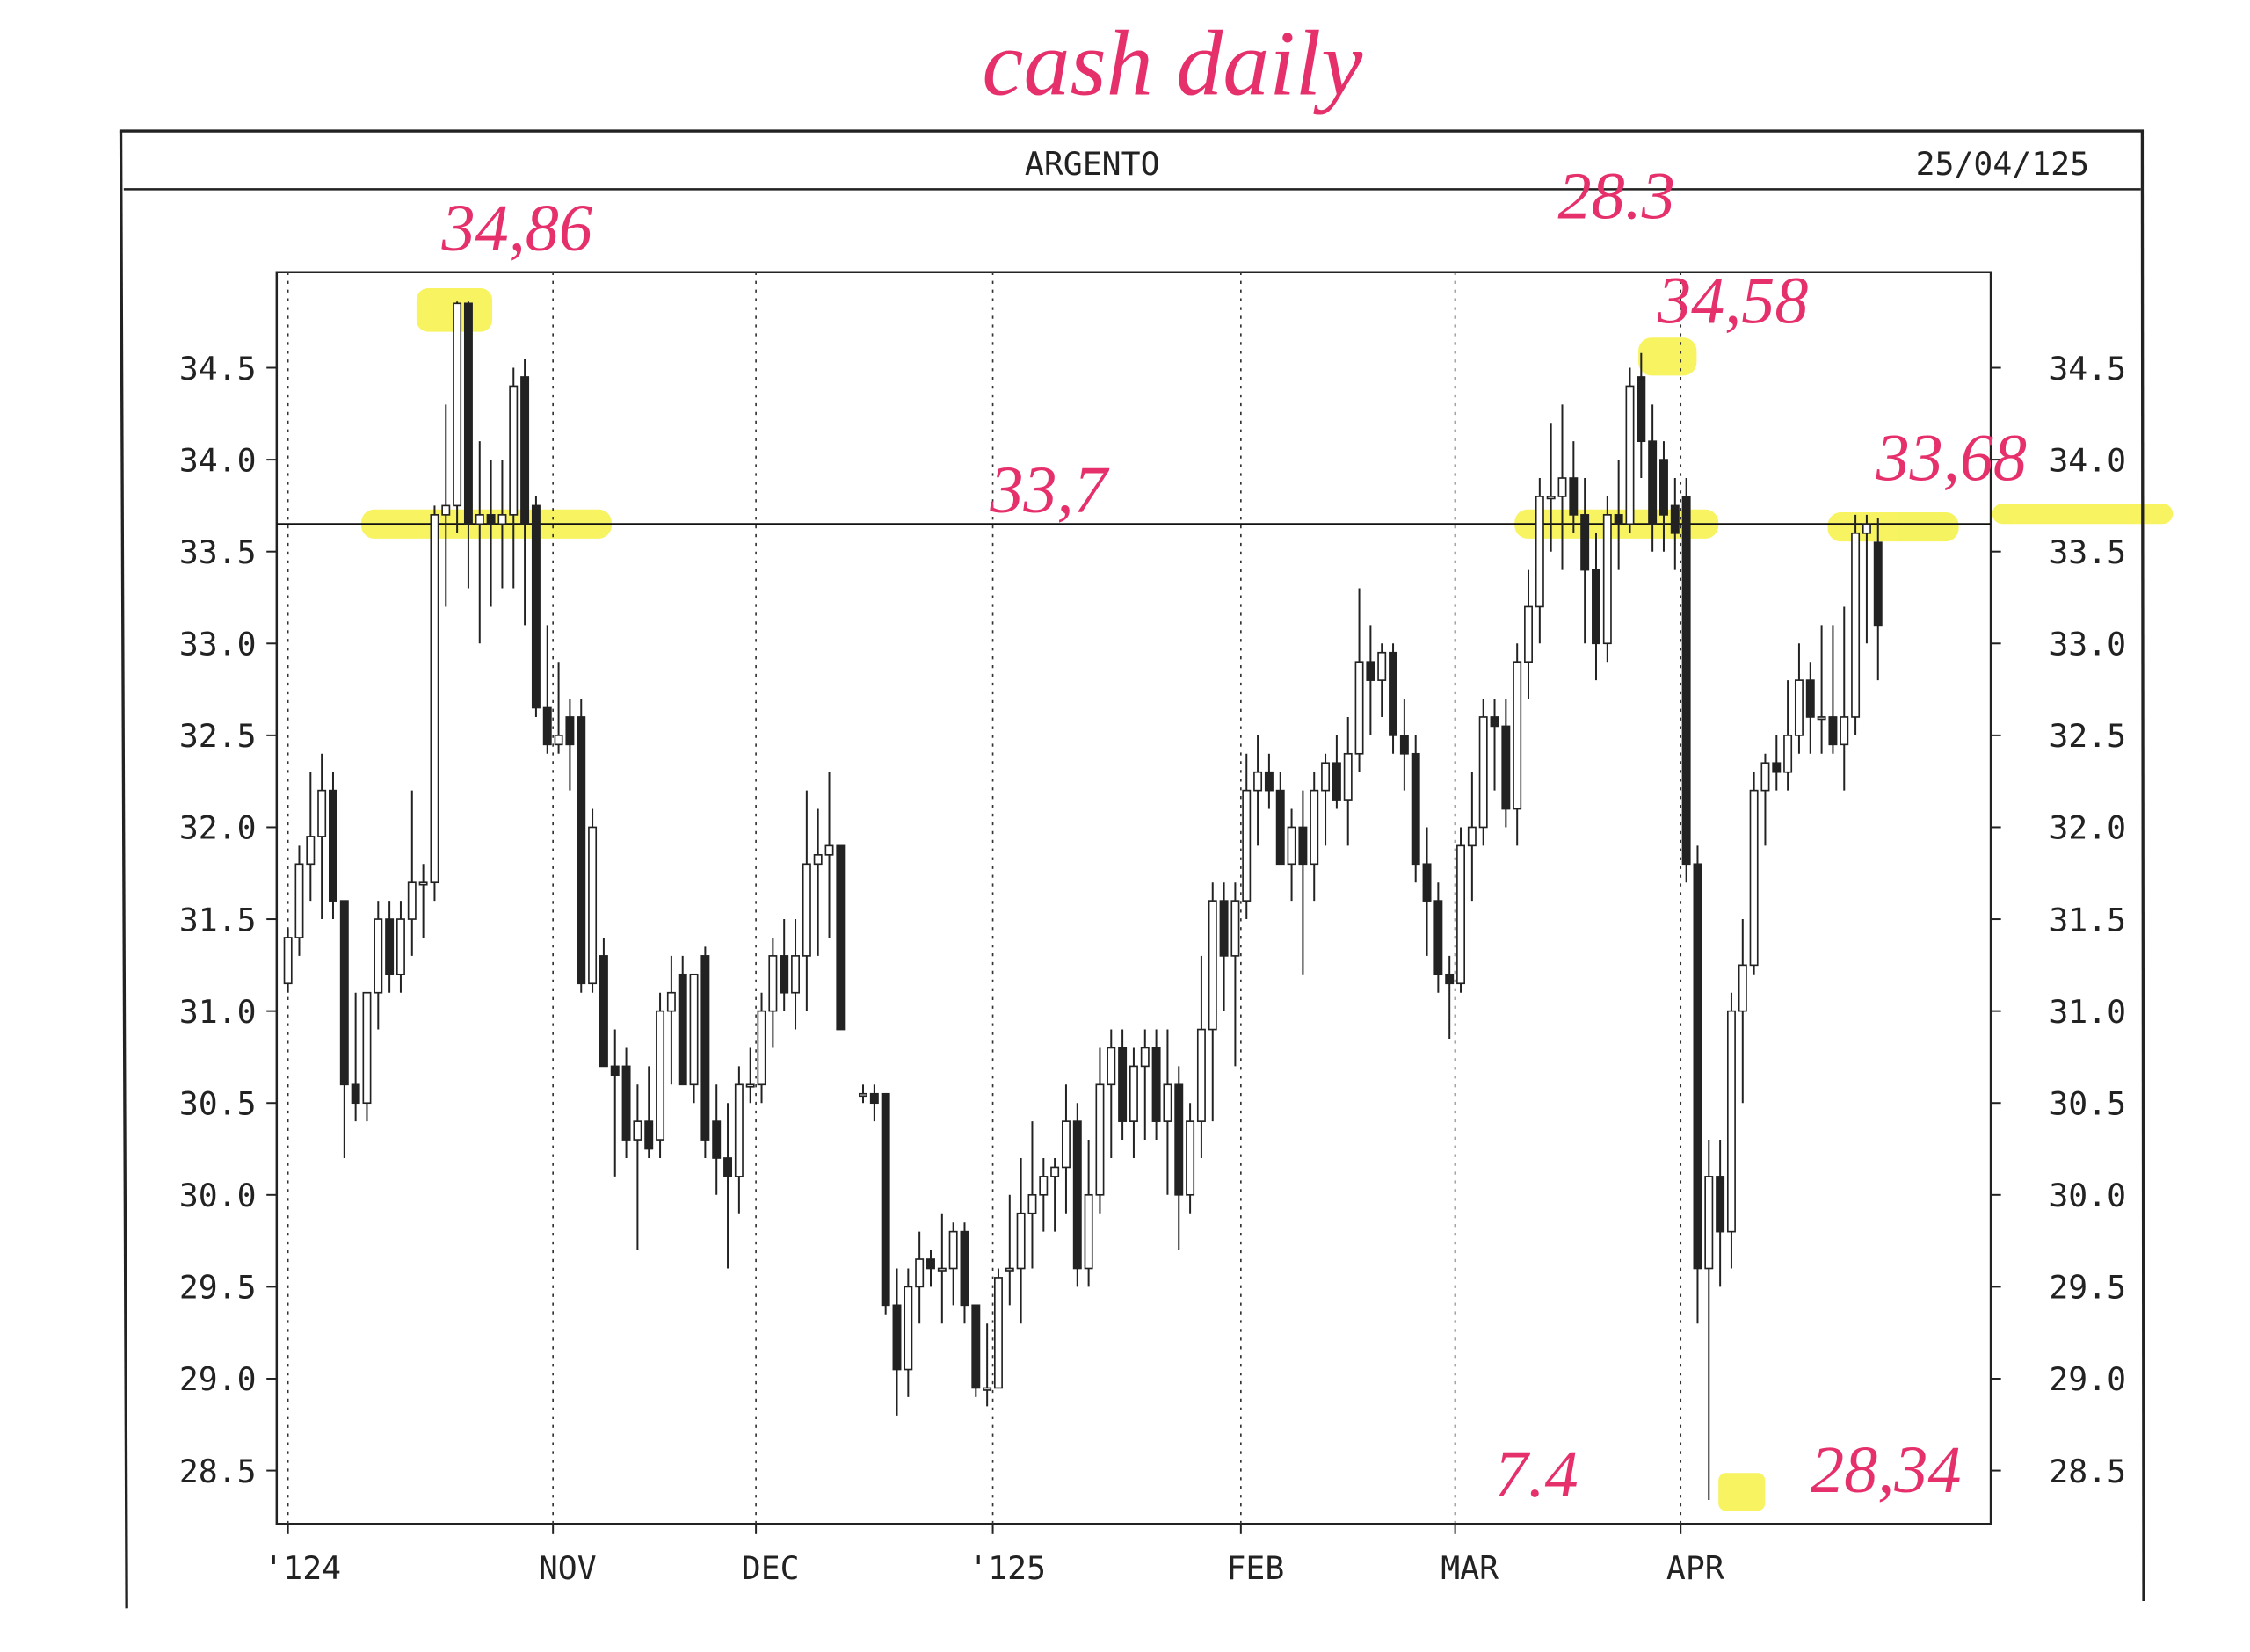 The width and height of the screenshot is (2250, 1652). What do you see at coordinates (1536, 1475) in the screenshot?
I see `annotation: 7.4` at bounding box center [1536, 1475].